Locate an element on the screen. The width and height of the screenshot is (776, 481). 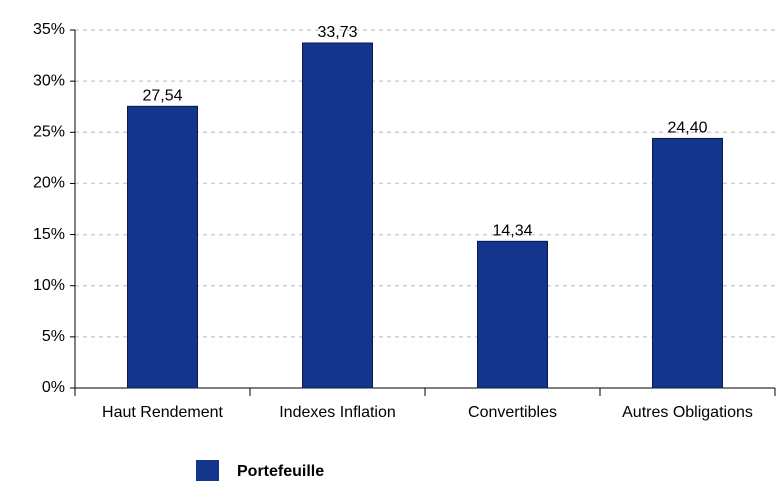
x-tick-label: Autres Obligations is located at coordinates (687, 412).